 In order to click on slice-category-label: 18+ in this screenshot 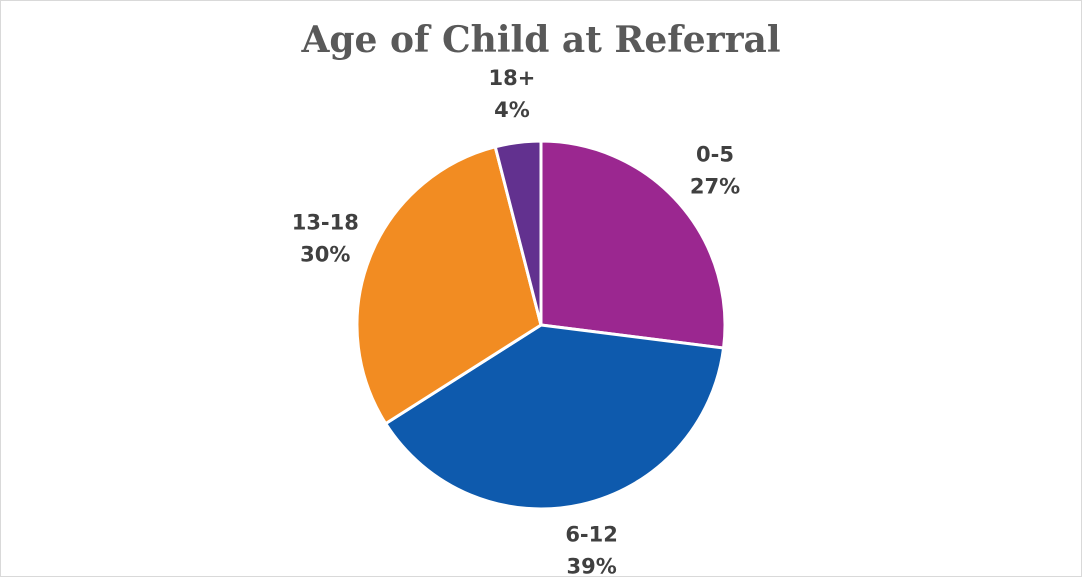, I will do `click(512, 78)`.